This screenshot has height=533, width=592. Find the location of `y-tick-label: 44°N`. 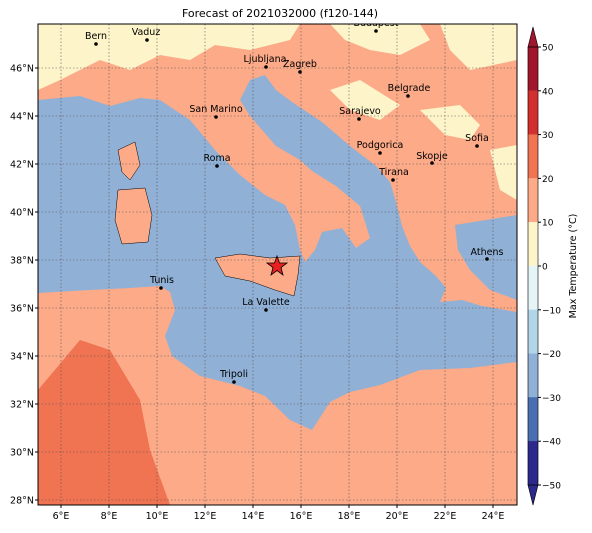

y-tick-label: 44°N is located at coordinates (22, 117).